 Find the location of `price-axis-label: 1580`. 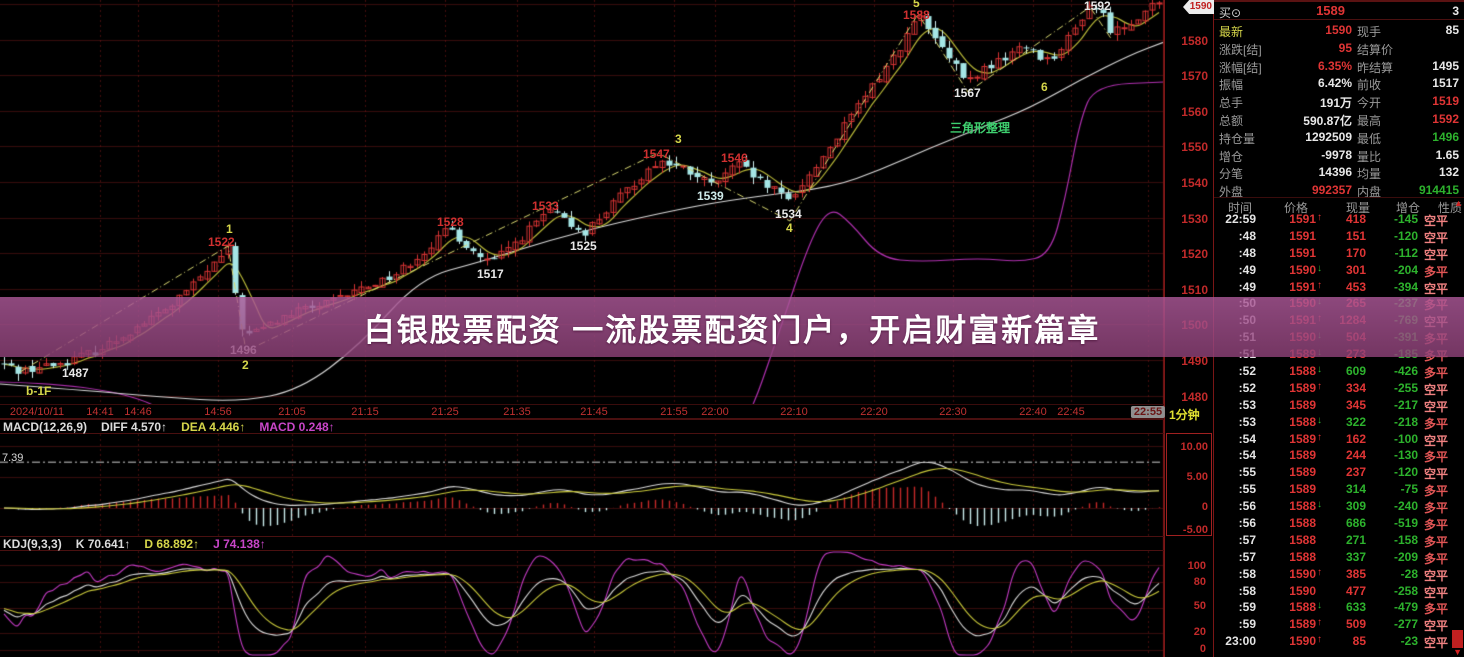

price-axis-label: 1580 is located at coordinates (1194, 40).